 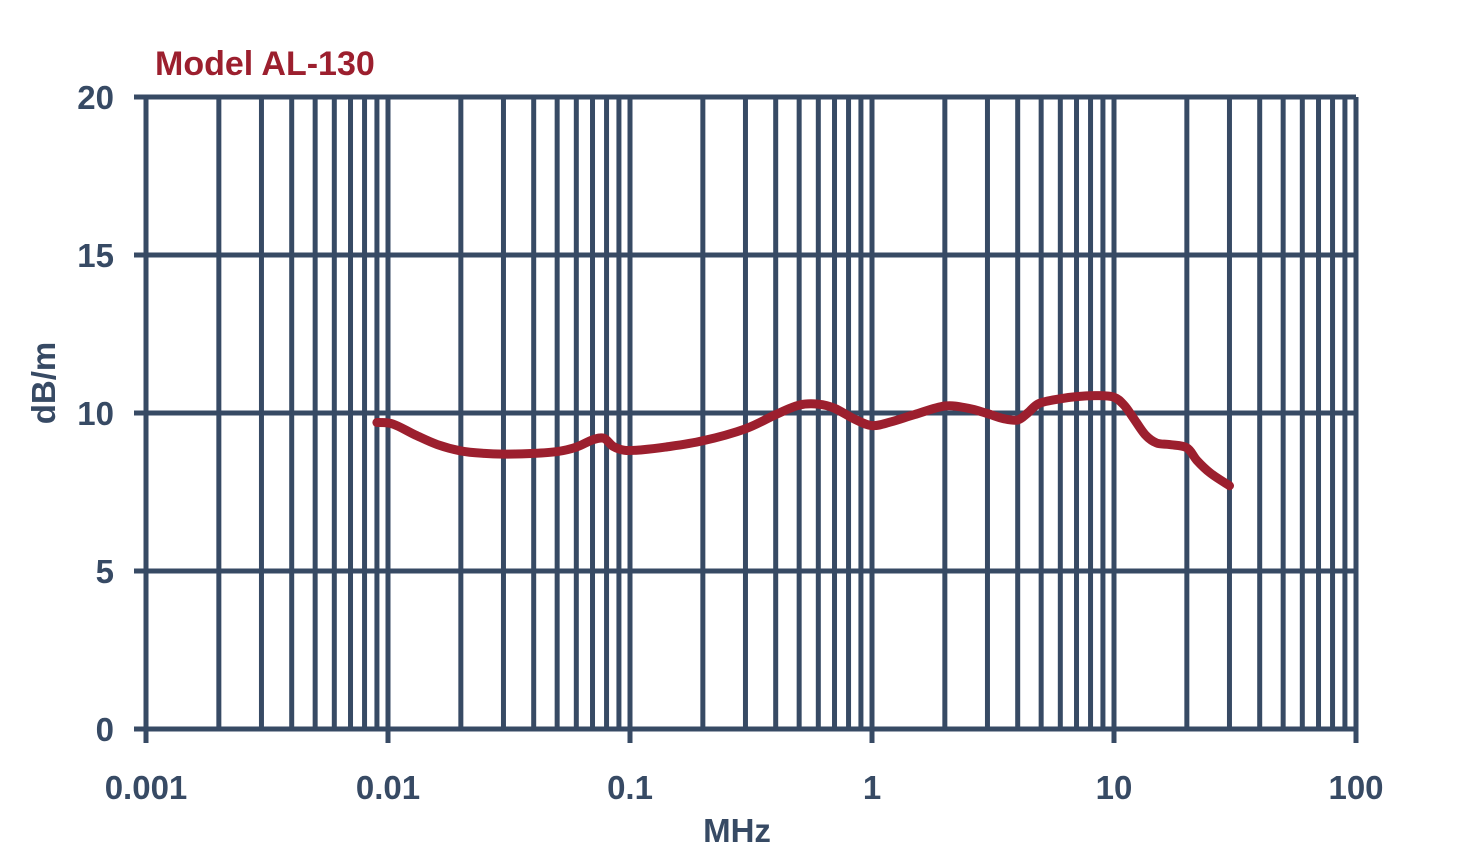 What do you see at coordinates (265, 64) in the screenshot?
I see `chart-title: Model AL-130` at bounding box center [265, 64].